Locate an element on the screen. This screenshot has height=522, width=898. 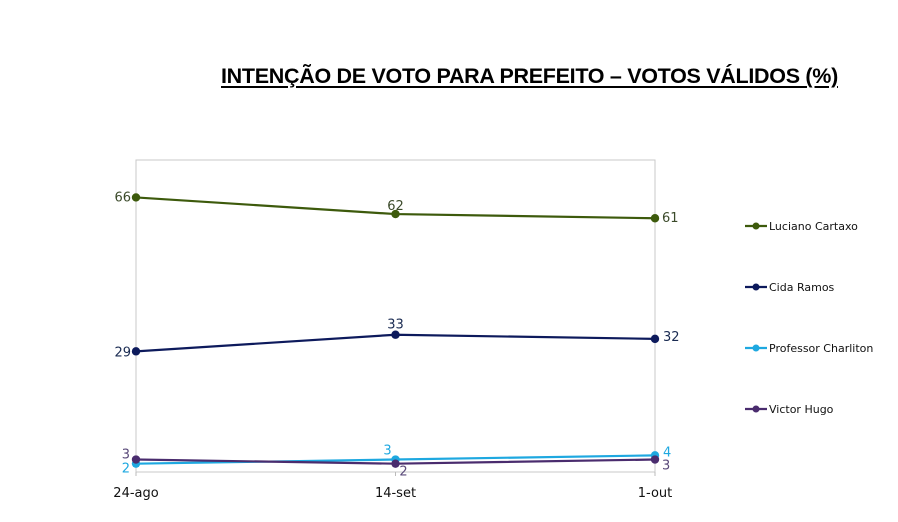
x-tick-label: 1-out is located at coordinates (655, 493).